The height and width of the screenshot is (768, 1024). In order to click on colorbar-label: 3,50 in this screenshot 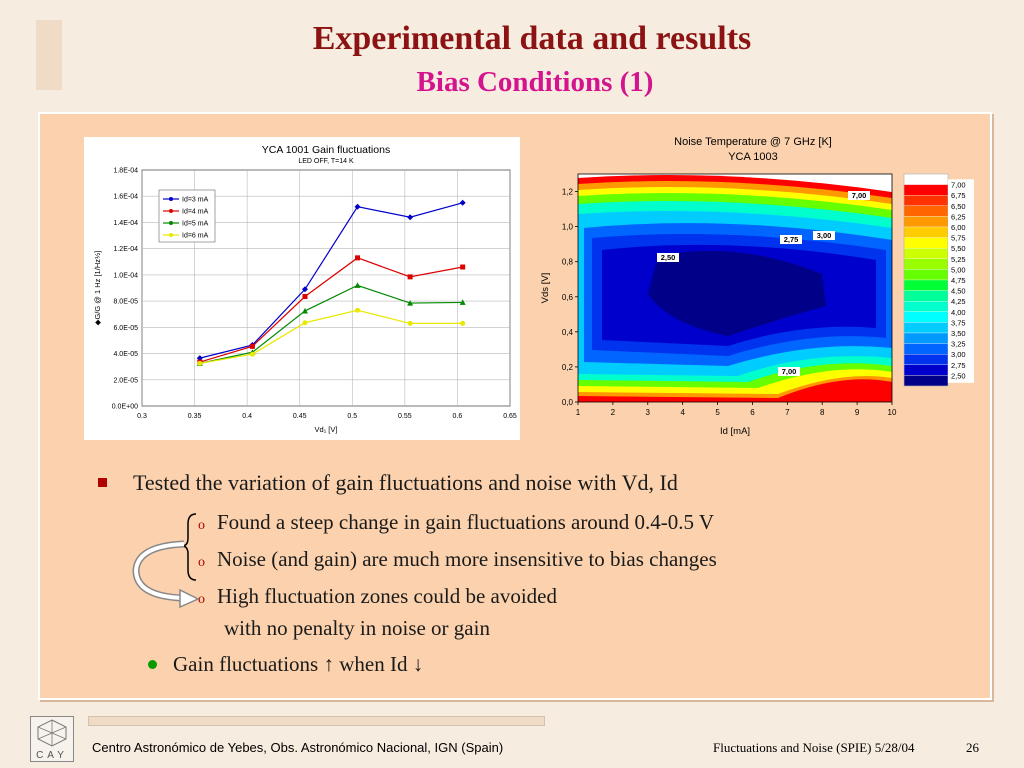, I will do `click(958, 333)`.